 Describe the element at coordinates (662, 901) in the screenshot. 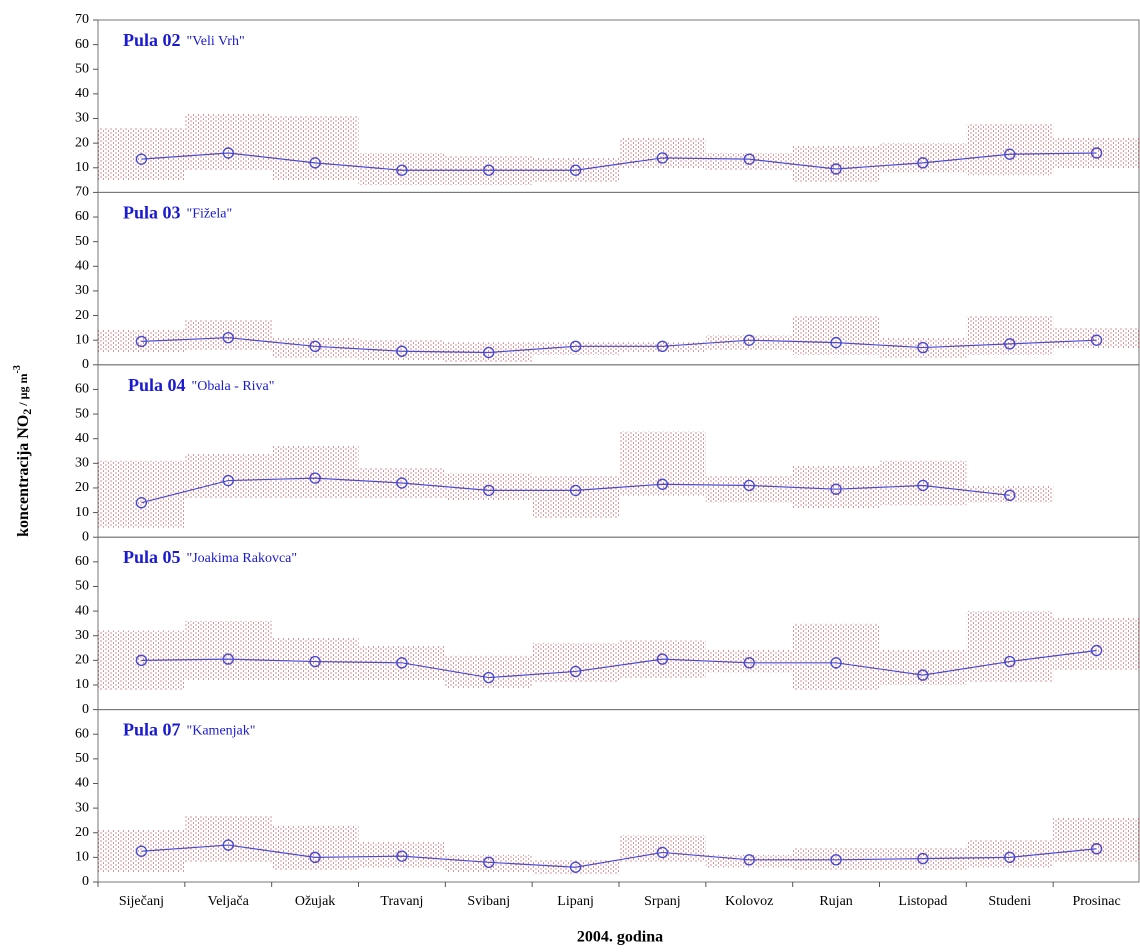

I see `x-tick-label: Srpanj` at that location.